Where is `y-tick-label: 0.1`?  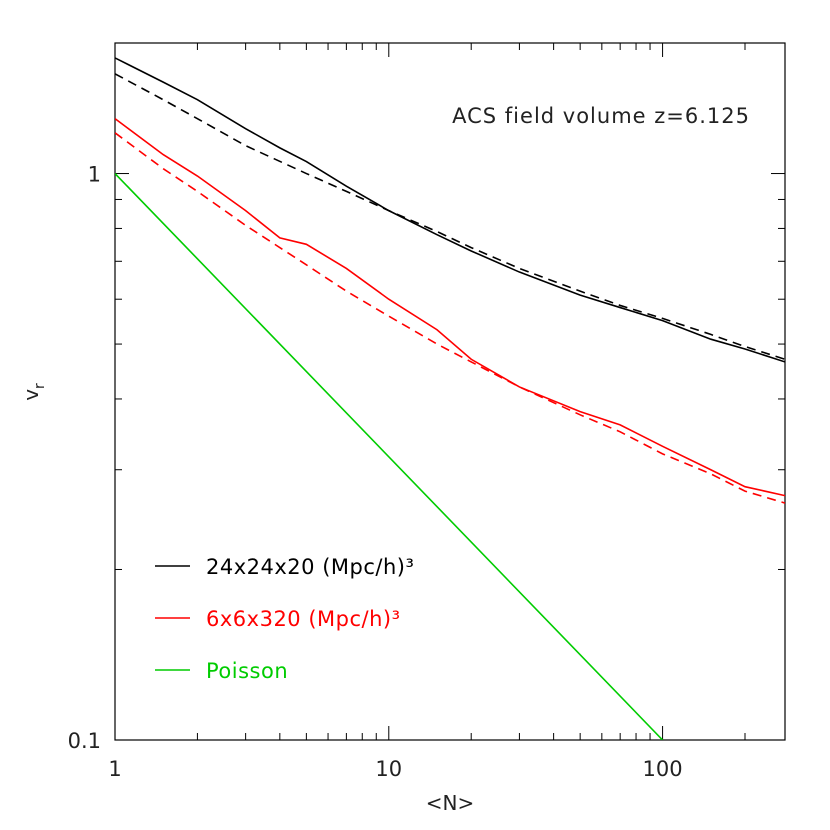
y-tick-label: 0.1 is located at coordinates (84, 741).